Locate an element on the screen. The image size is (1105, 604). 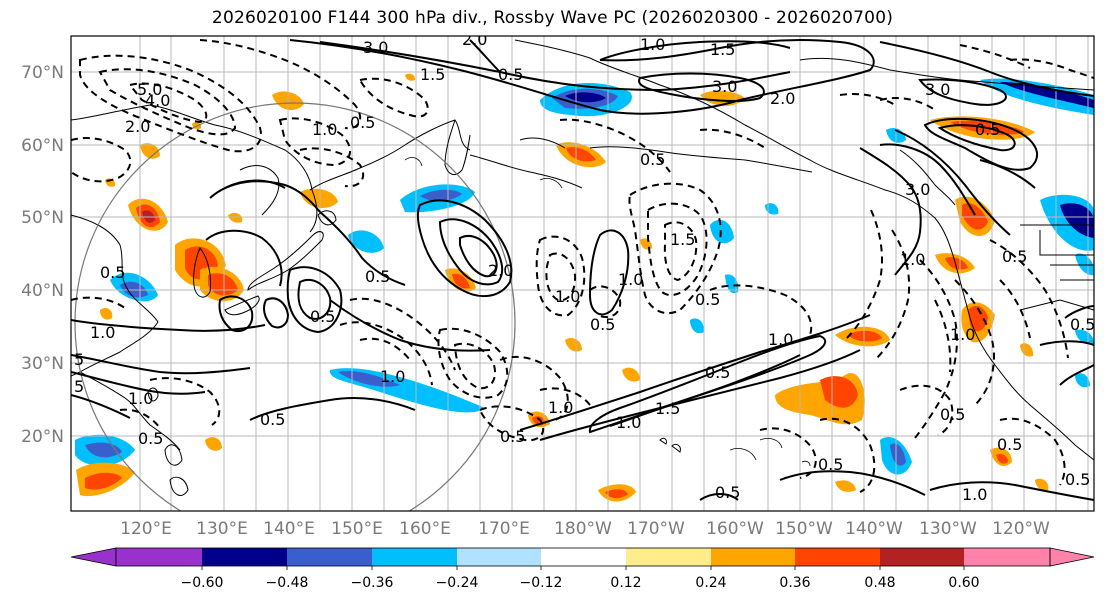
colorbar-tick-label: 0.24 is located at coordinates (710, 583).